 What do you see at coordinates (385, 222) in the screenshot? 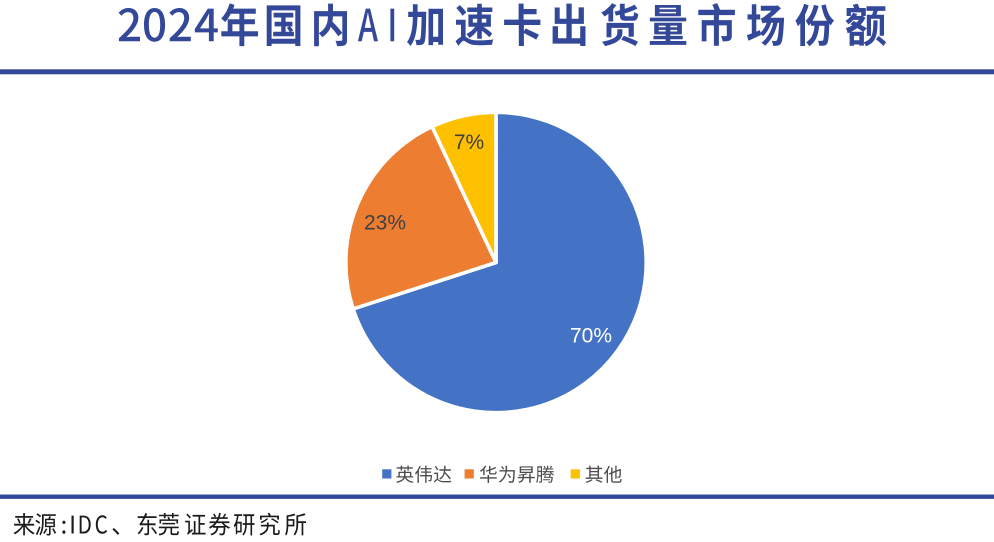
I see `svg-text: 23%` at bounding box center [385, 222].